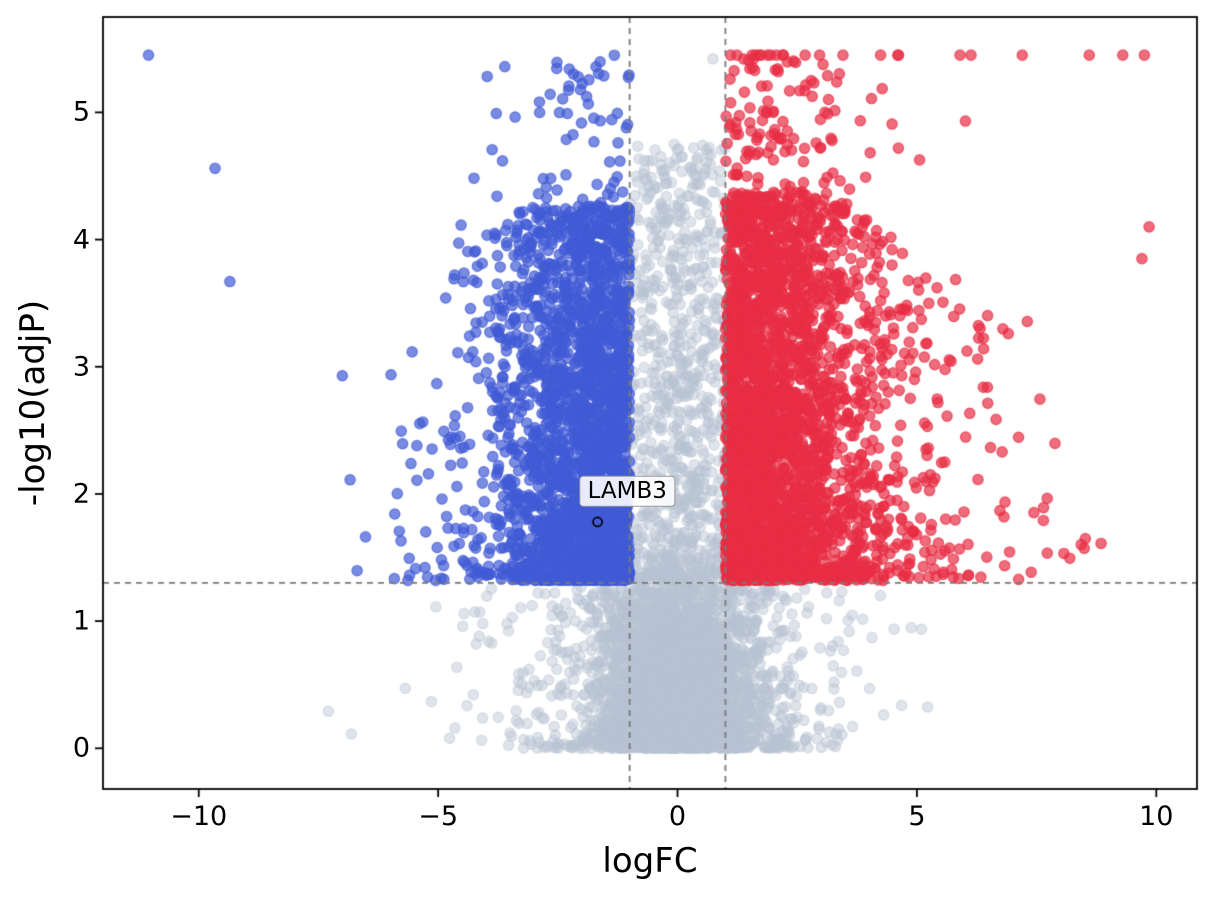 The width and height of the screenshot is (1211, 906). Describe the element at coordinates (33, 403) in the screenshot. I see `y-axis-label: -log10(adjP)` at that location.